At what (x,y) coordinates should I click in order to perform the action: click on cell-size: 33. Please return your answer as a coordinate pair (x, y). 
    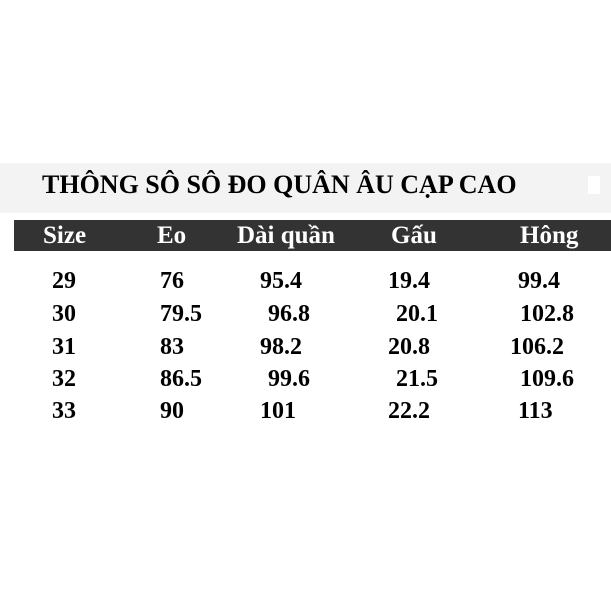
    Looking at the image, I should click on (64, 411).